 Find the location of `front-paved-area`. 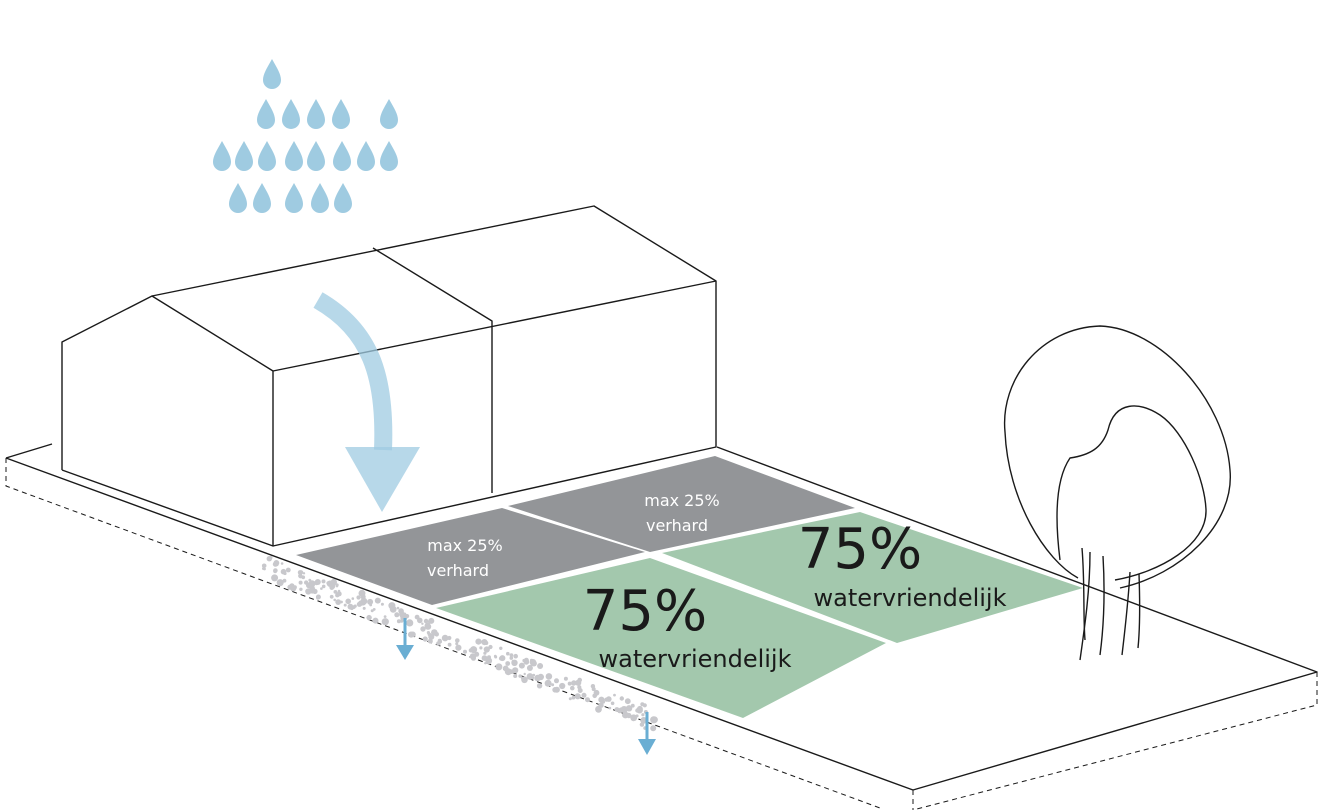

front-paved-area is located at coordinates (470, 556).